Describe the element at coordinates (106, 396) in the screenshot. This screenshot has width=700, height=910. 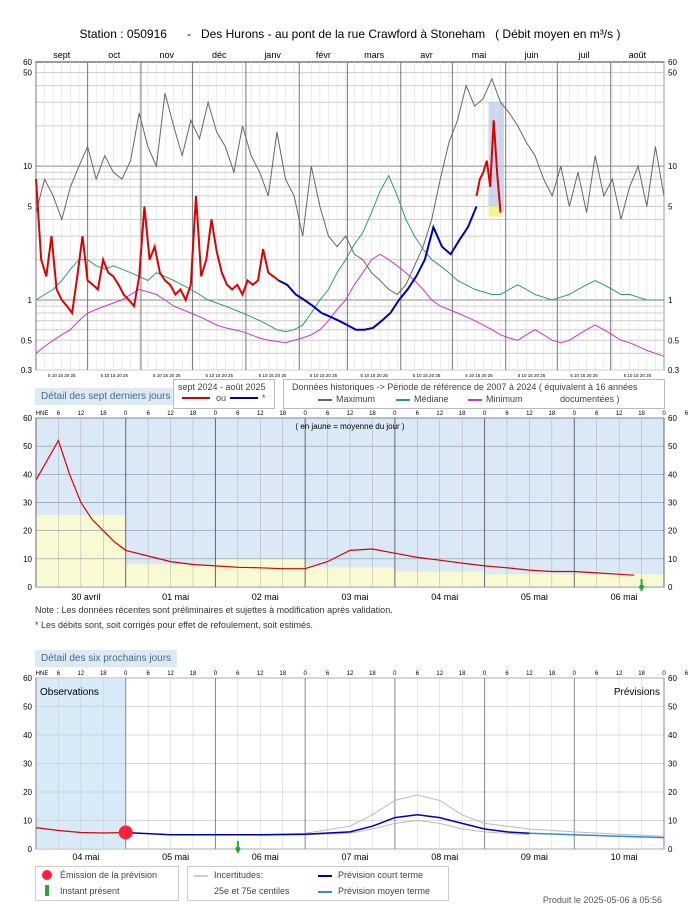
I see `section-seven-days: Détail des sept derniers jours` at that location.